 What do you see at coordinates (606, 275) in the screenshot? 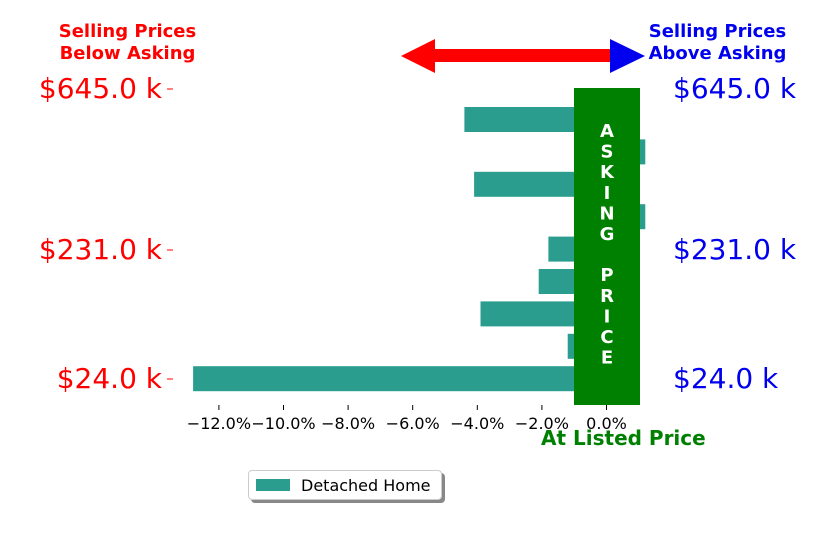
I see `asking-price-letter: P` at bounding box center [606, 275].